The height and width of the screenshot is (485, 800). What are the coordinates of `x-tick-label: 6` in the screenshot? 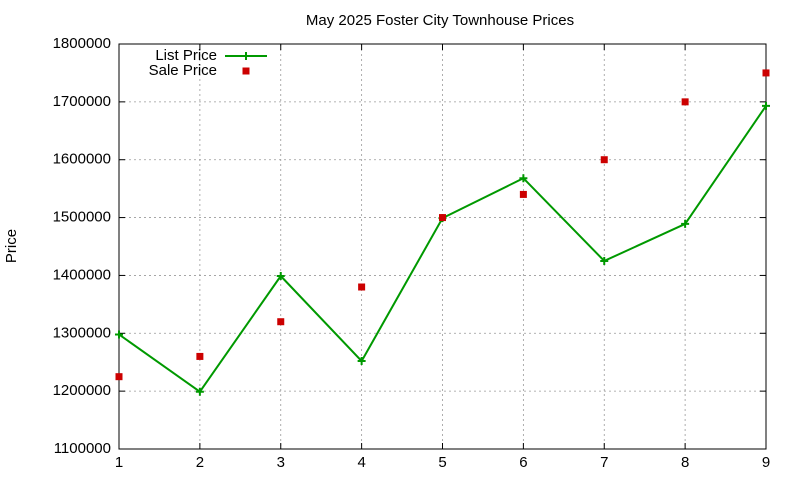 It's located at (523, 462).